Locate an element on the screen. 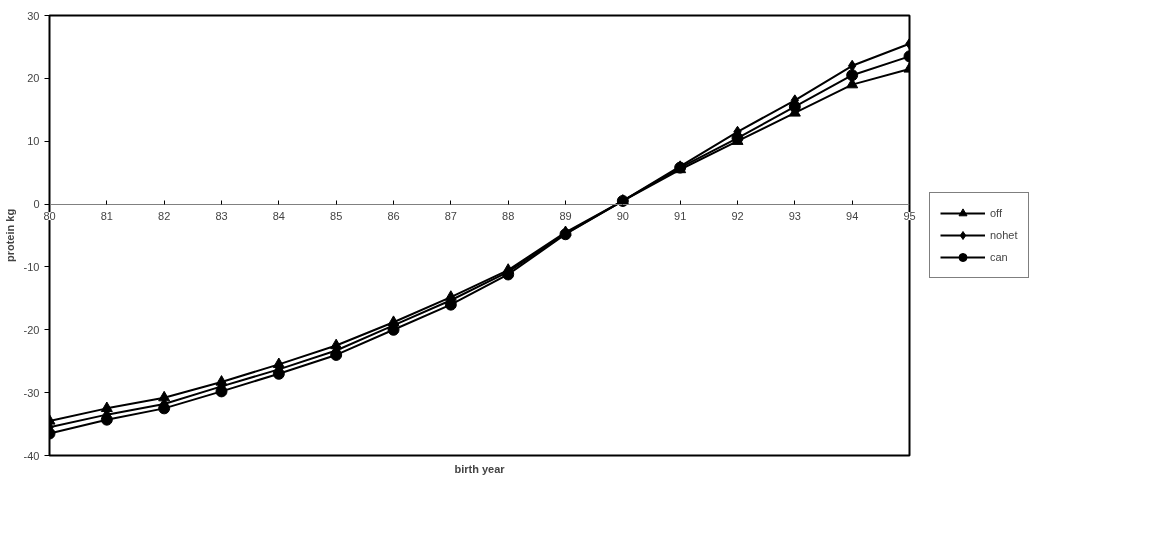 The height and width of the screenshot is (540, 1174). x-tick-label: 89 is located at coordinates (565, 216).